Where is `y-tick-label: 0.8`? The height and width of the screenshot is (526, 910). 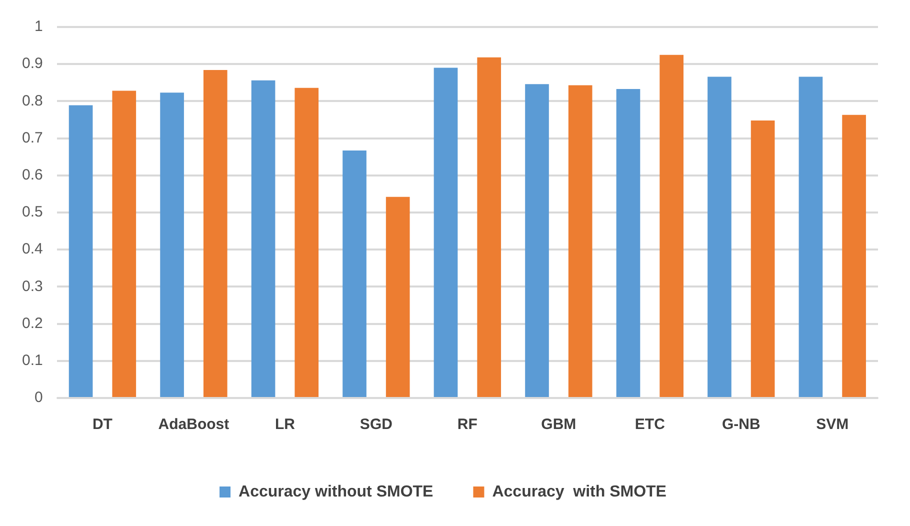
y-tick-label: 0.8 is located at coordinates (32, 101).